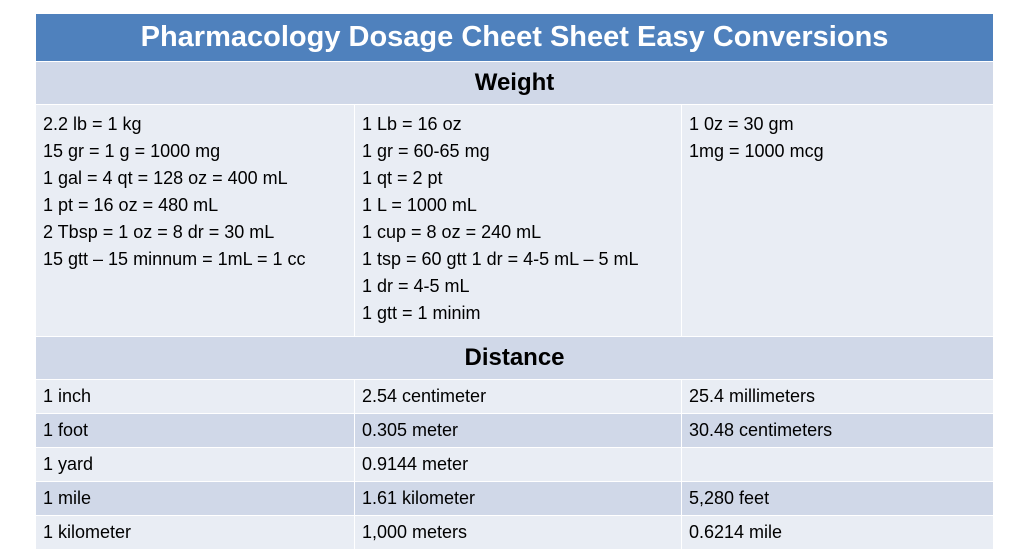  What do you see at coordinates (419, 205) in the screenshot?
I see `weight-line: 1 L = 1000 mL` at bounding box center [419, 205].